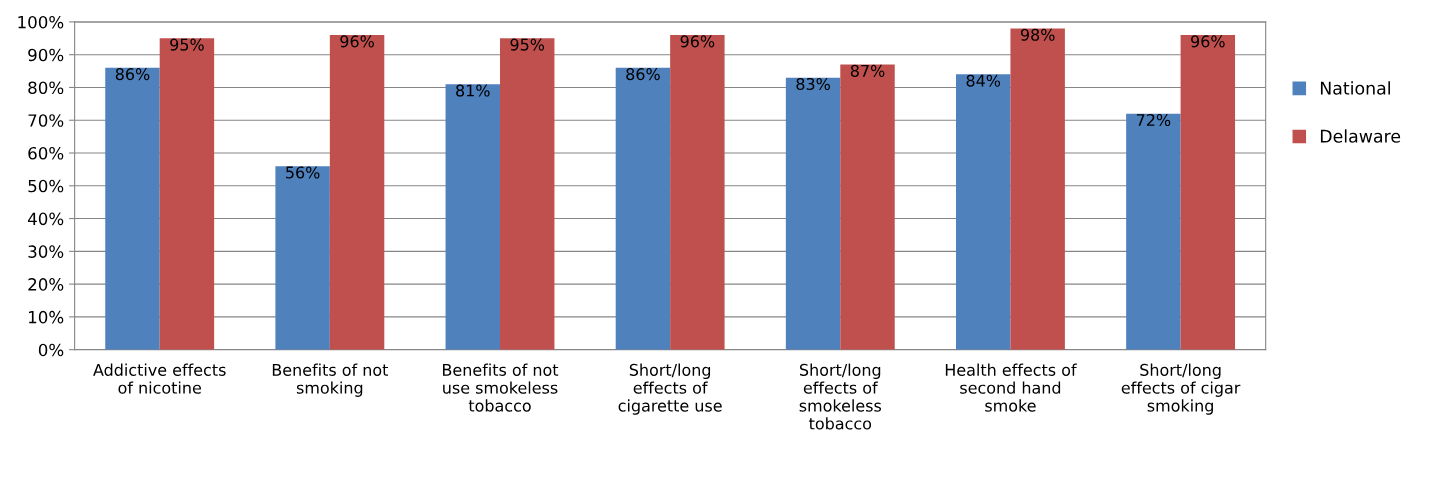 This screenshot has height=487, width=1435. What do you see at coordinates (46, 55) in the screenshot?
I see `y-tick-label: 90%` at bounding box center [46, 55].